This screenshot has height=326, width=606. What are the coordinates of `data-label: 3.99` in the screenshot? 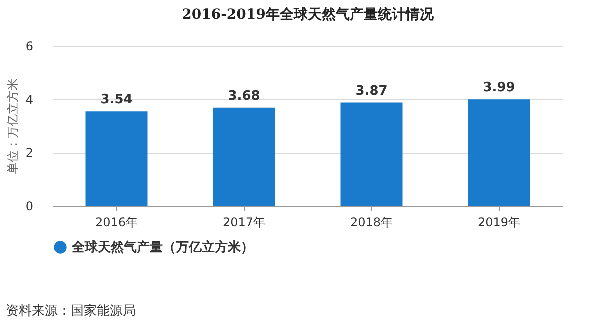 It's located at (499, 88).